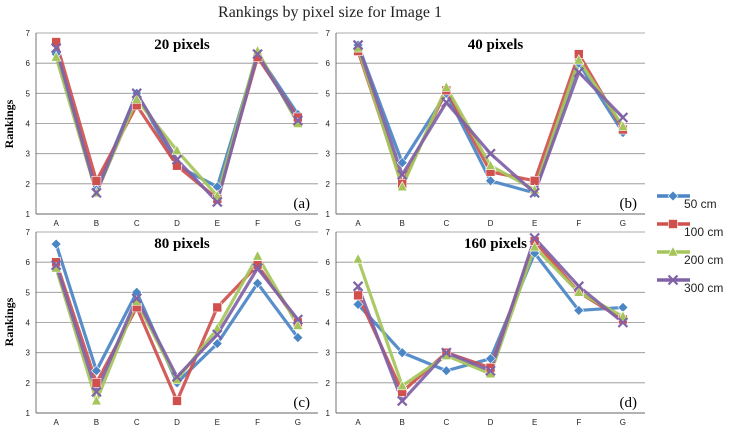  Describe the element at coordinates (690, 242) in the screenshot. I see `chart-legend: 50 cm 100 cm 200 cm 300 cm` at that location.